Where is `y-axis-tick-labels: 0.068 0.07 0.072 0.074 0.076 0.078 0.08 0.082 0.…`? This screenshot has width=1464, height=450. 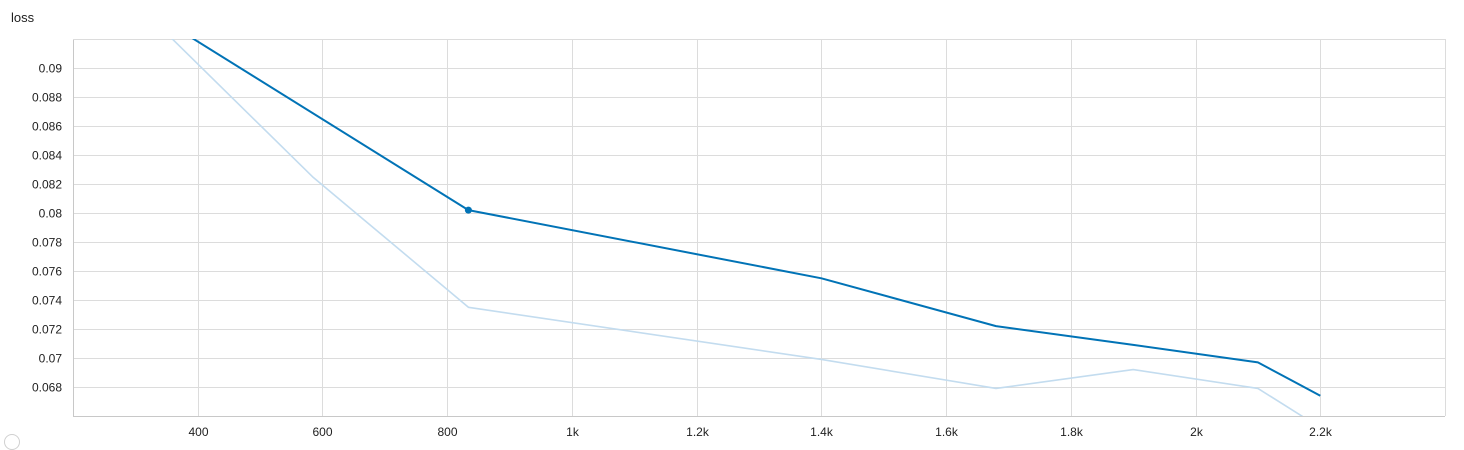
y-axis-tick-labels: 0.068 0.07 0.072 0.074 0.076 0.078 0.08 0.082 0.… is located at coordinates (47, 228).